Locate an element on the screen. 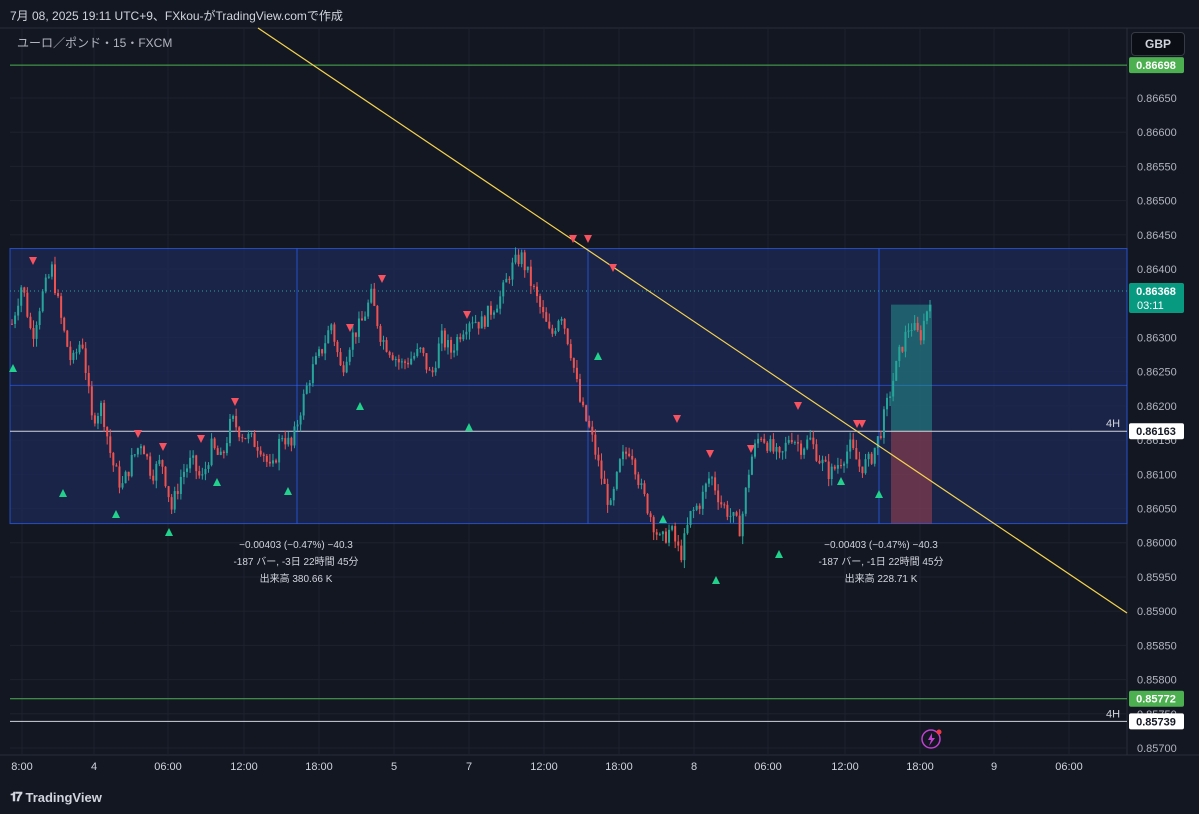 The width and height of the screenshot is (1199, 814). price-tag-current-bg is located at coordinates (1156, 297).